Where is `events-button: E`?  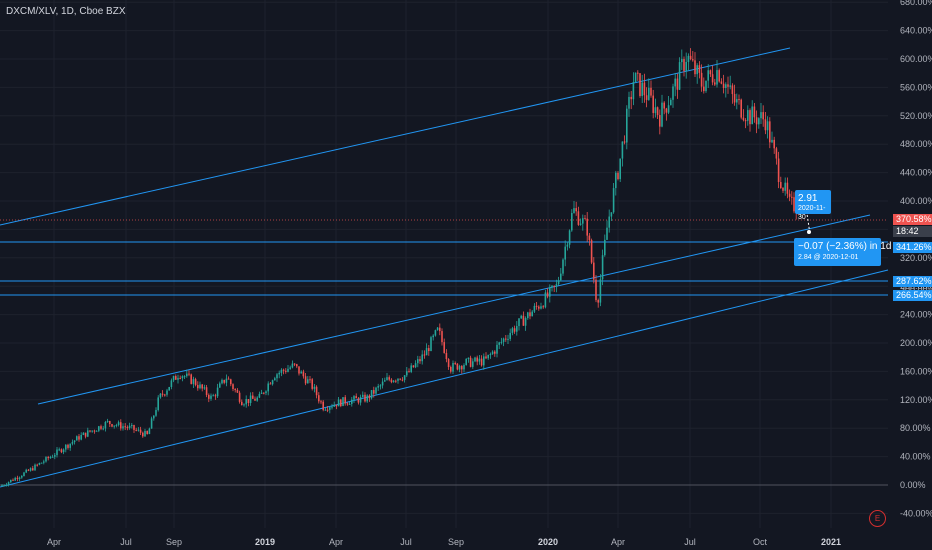
events-button: E is located at coordinates (877, 518).